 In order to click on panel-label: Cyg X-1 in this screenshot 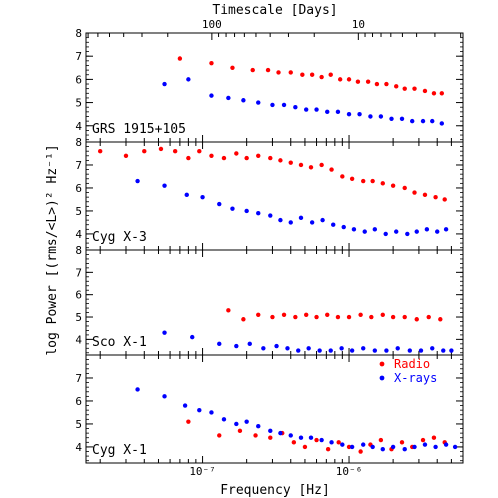, I will do `click(119, 450)`.